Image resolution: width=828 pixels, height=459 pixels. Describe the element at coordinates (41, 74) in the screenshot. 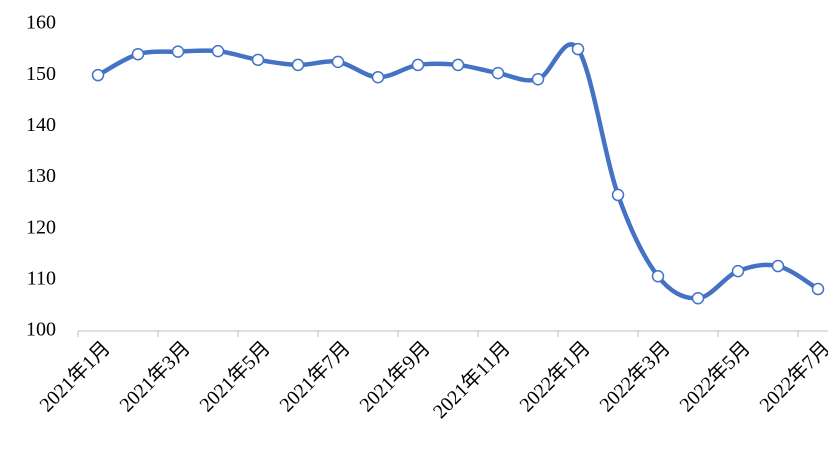

I see `y-tick-label: 150` at that location.